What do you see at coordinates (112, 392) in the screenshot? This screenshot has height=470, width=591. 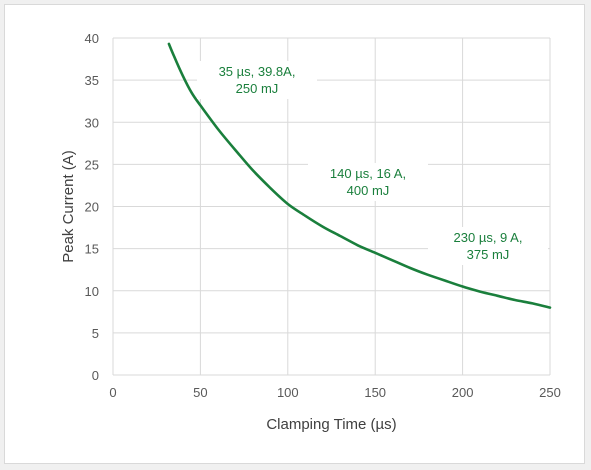 I see `x-tick-label: 0` at bounding box center [112, 392].